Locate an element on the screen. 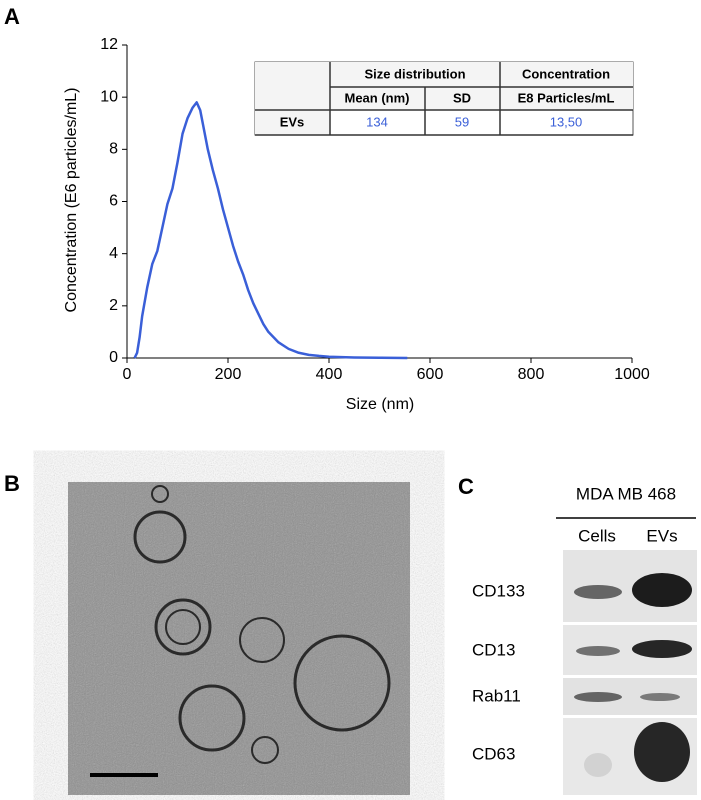  x-tick-label: 0 is located at coordinates (127, 374).